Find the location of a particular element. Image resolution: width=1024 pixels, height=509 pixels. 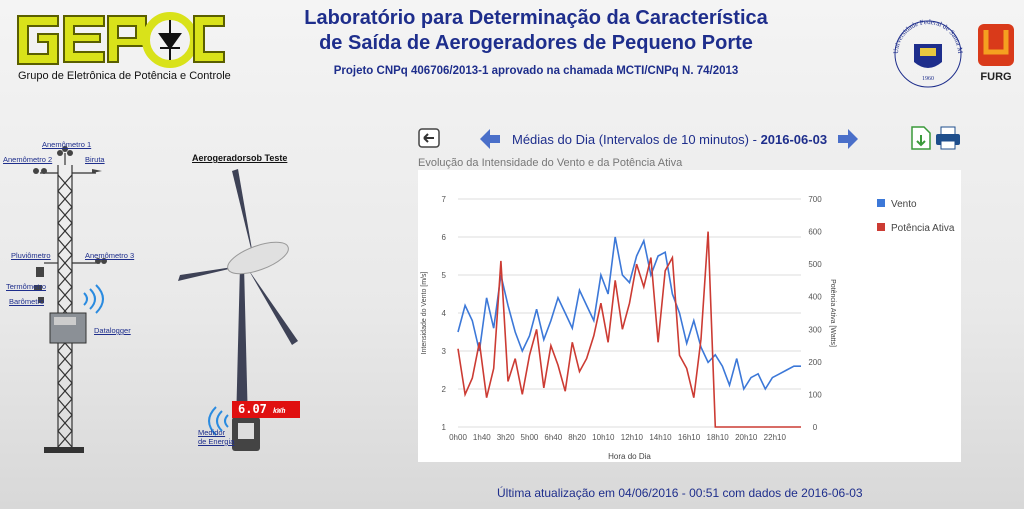

legend-label: Vento is located at coordinates (904, 204).